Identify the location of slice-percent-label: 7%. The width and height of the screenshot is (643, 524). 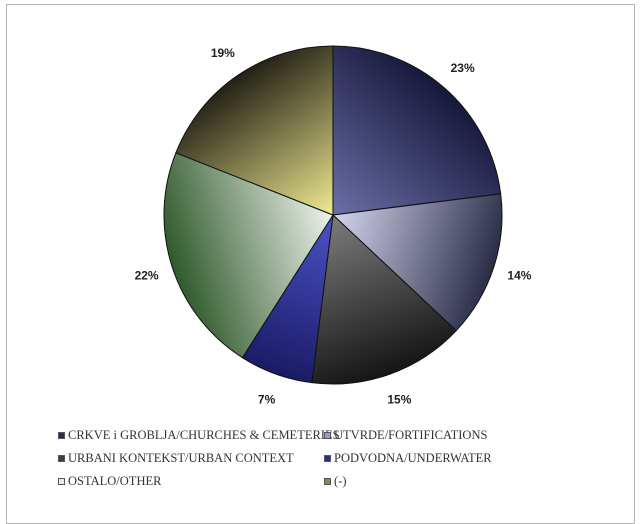
(267, 399).